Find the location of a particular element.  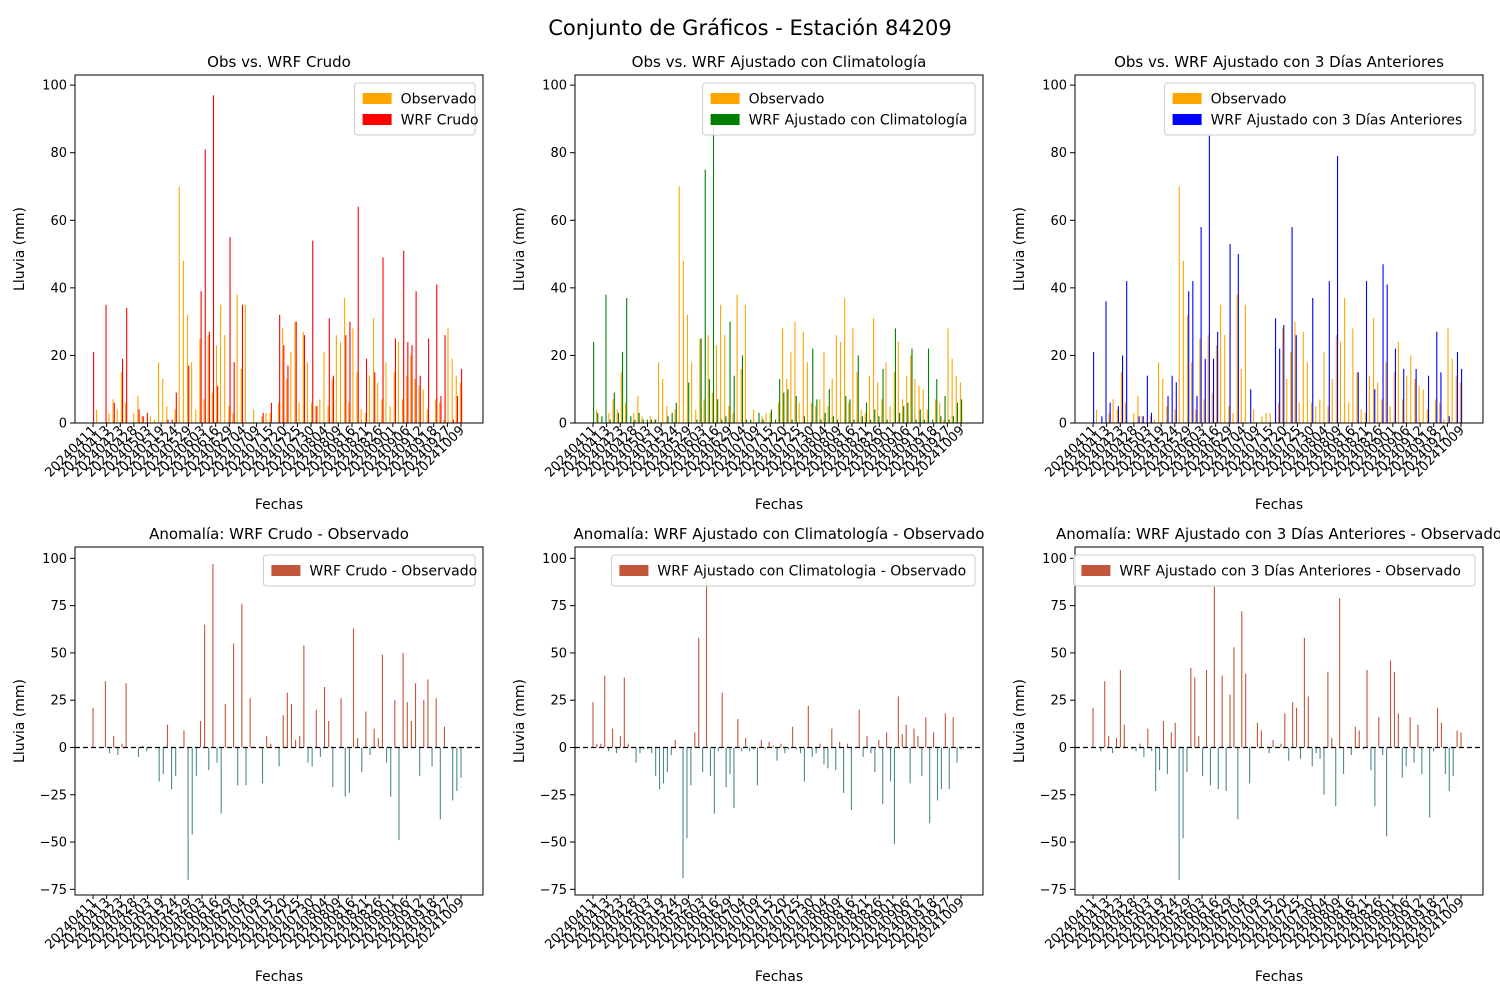

legend-swatch is located at coordinates (725, 119).